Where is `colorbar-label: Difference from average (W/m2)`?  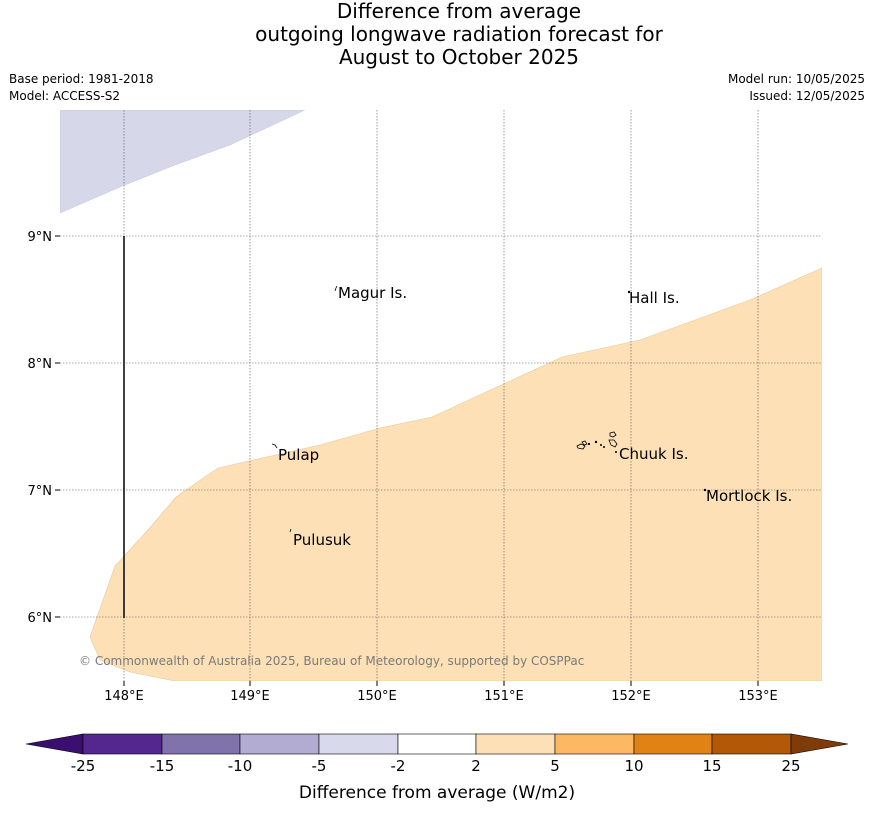
colorbar-label: Difference from average (W/m2) is located at coordinates (437, 793).